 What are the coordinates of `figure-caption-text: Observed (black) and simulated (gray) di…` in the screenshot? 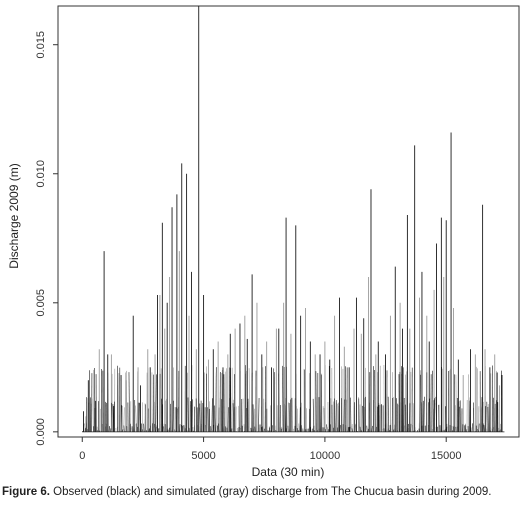 It's located at (270, 492).